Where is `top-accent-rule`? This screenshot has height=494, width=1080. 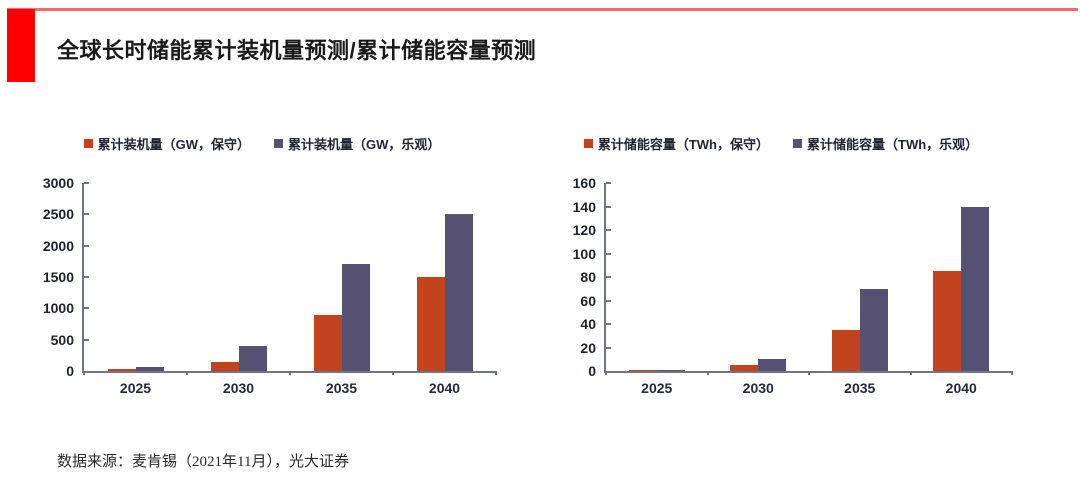 top-accent-rule is located at coordinates (542, 9).